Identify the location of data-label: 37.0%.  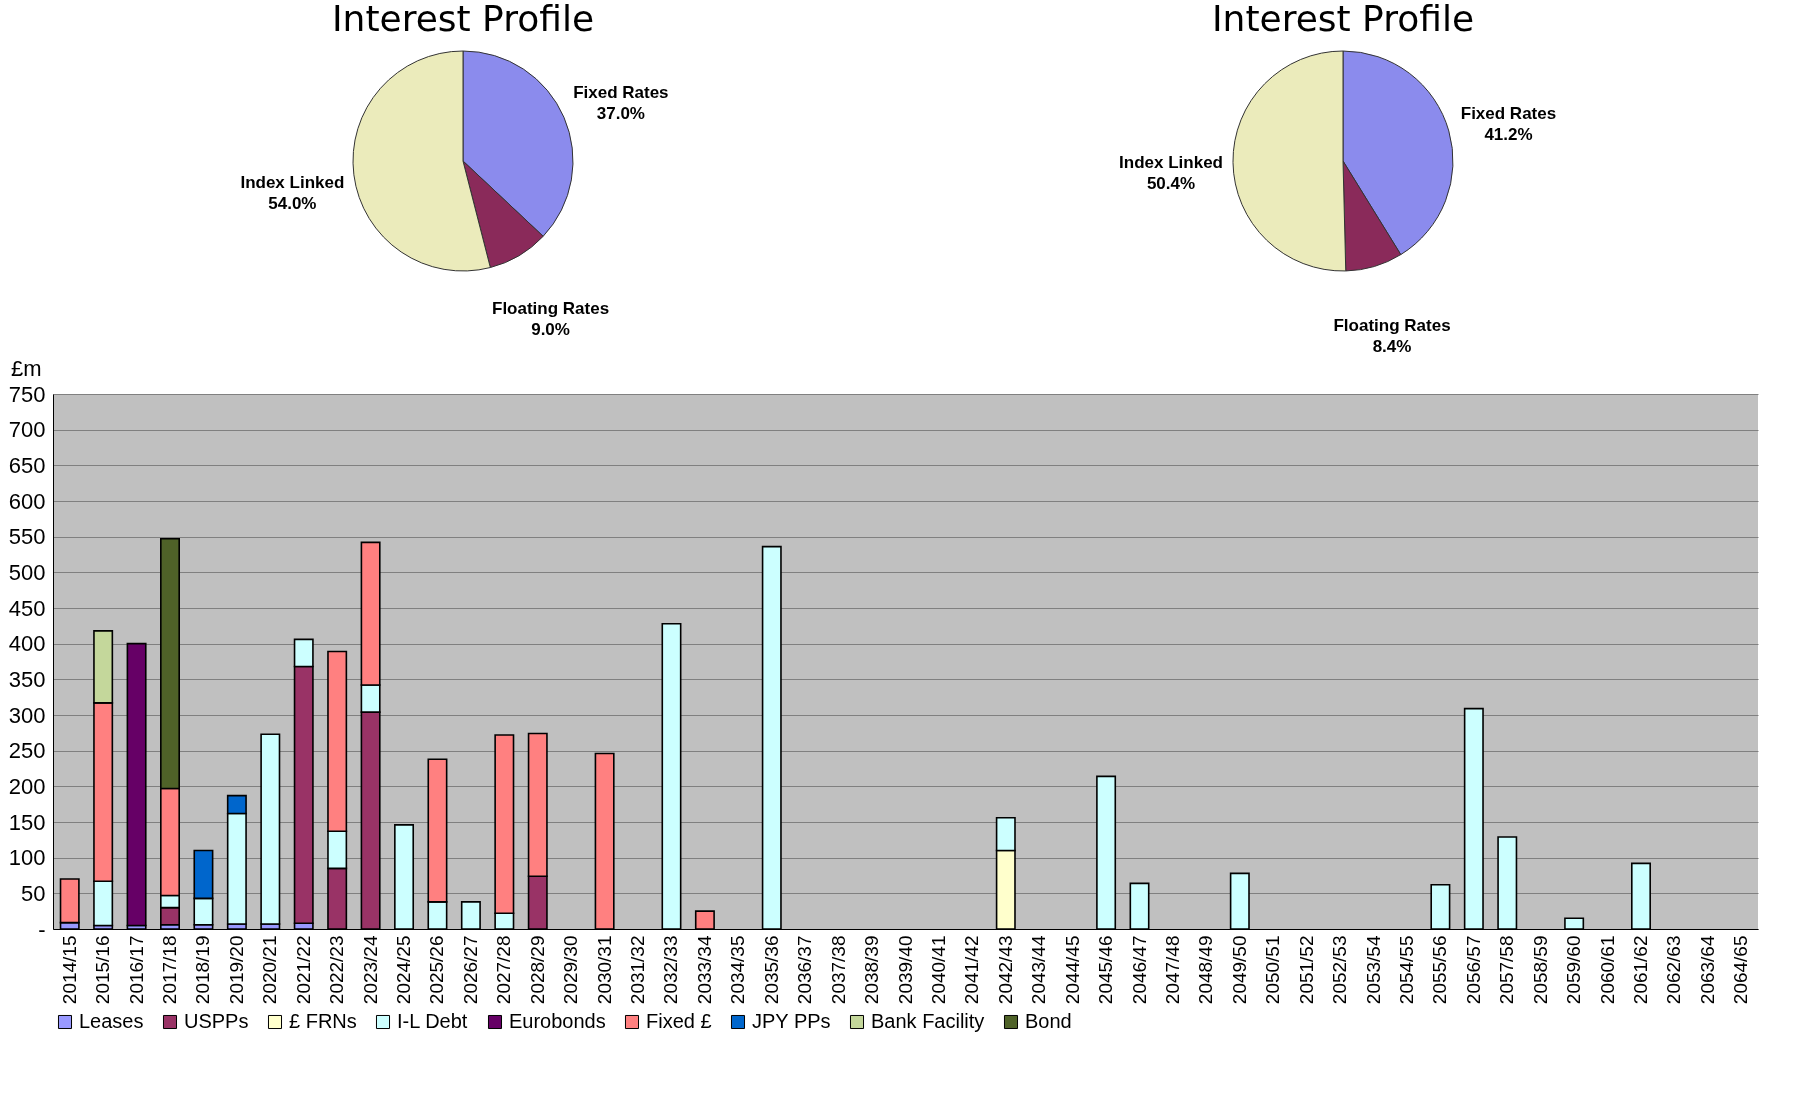
(620, 113).